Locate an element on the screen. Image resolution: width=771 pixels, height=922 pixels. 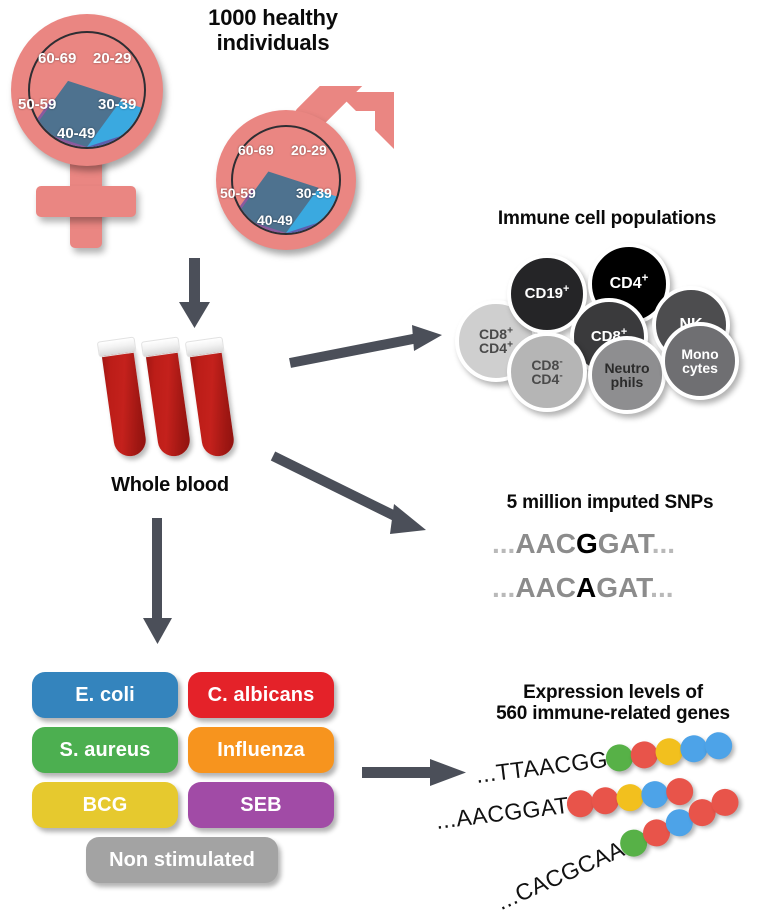
stimulus-seb: SEB is located at coordinates (261, 805).